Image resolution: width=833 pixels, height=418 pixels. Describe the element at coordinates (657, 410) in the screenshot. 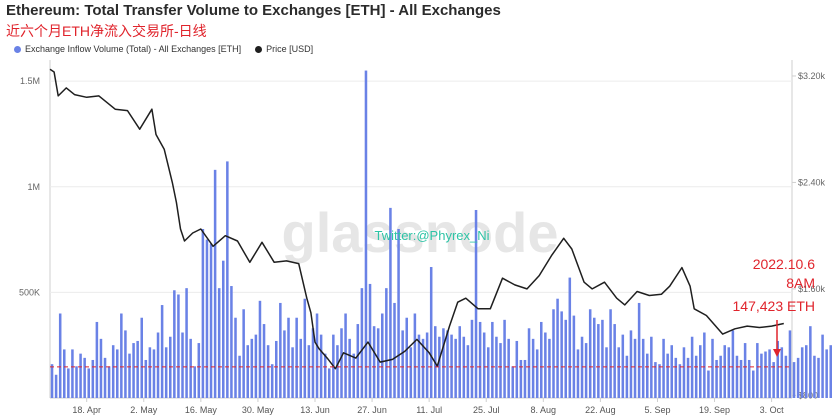

I see `x-tick-label: 5. Sep` at that location.